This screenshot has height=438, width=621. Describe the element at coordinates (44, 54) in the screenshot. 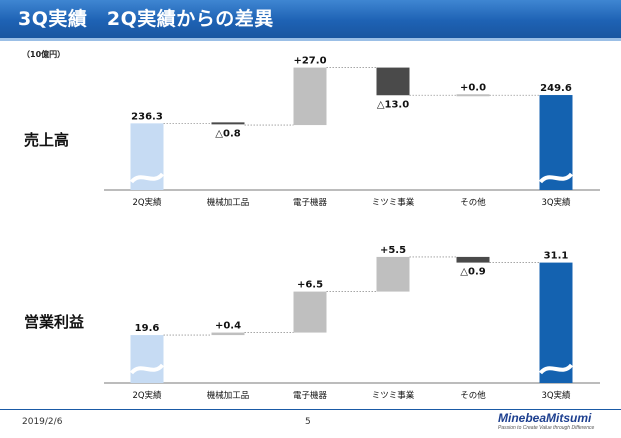

I see `unit-label: （10億円）` at that location.